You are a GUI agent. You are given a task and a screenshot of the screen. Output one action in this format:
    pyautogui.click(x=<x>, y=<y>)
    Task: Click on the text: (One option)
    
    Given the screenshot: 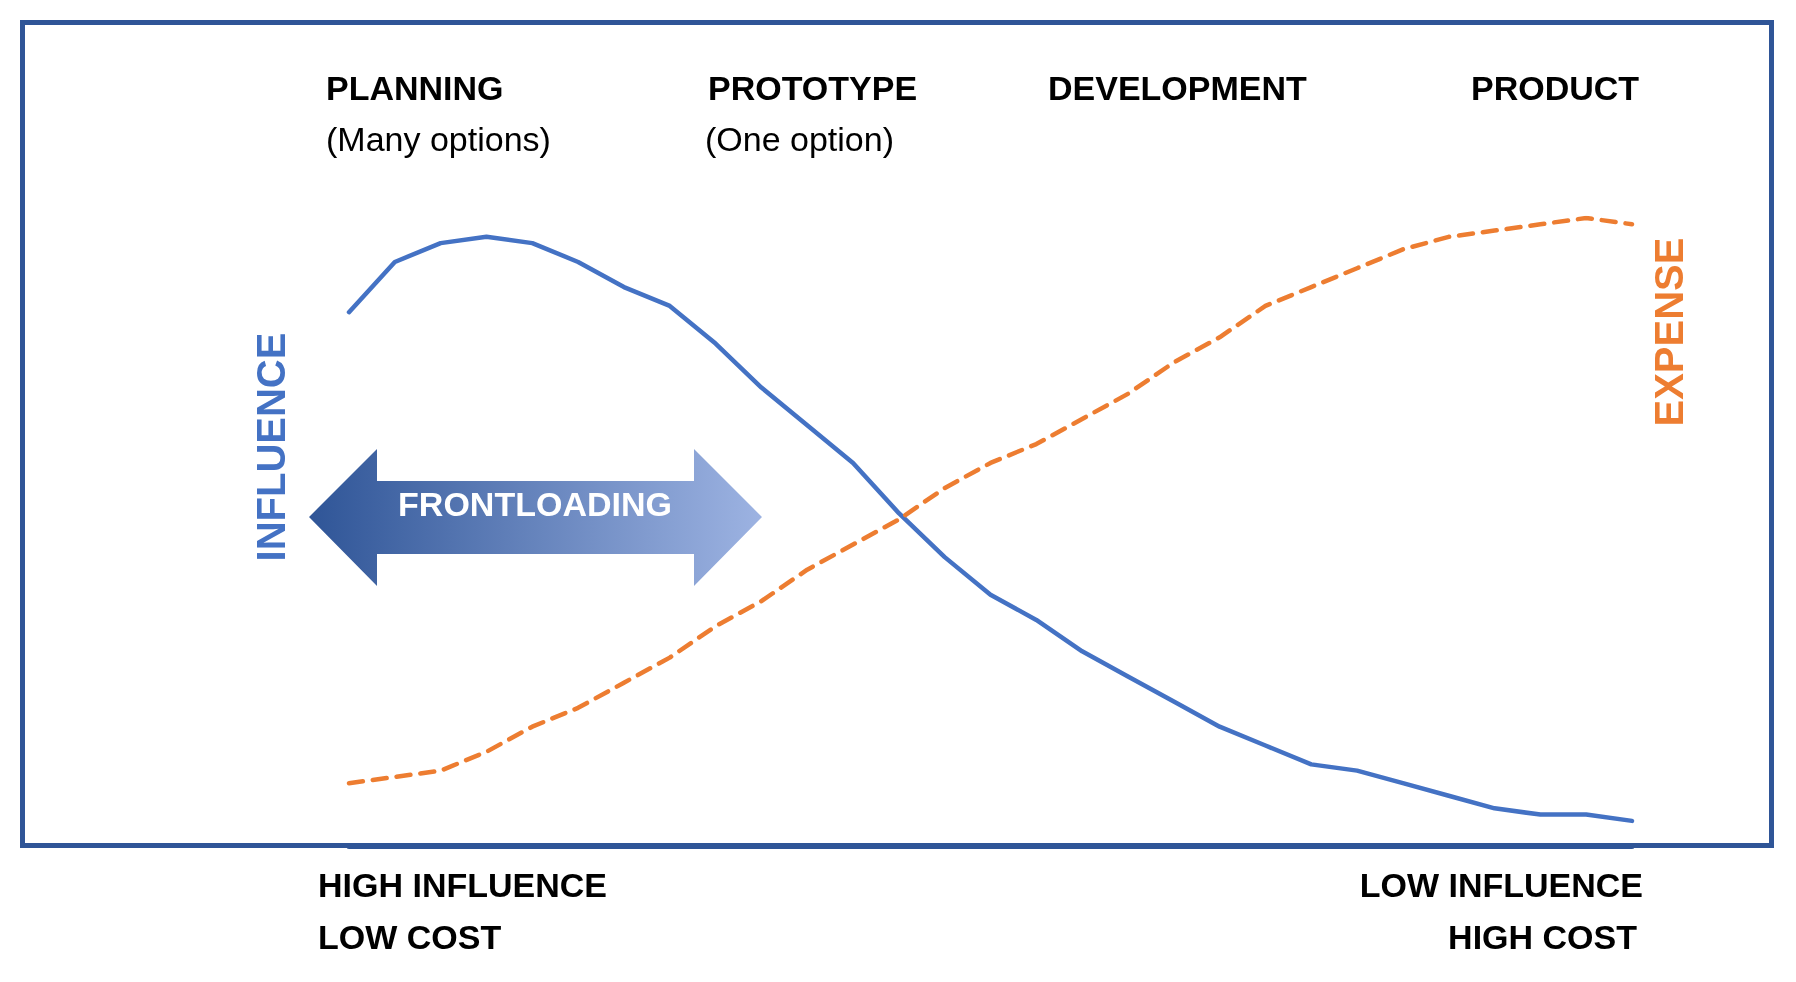 What is the action you would take?
    pyautogui.click(x=799, y=139)
    